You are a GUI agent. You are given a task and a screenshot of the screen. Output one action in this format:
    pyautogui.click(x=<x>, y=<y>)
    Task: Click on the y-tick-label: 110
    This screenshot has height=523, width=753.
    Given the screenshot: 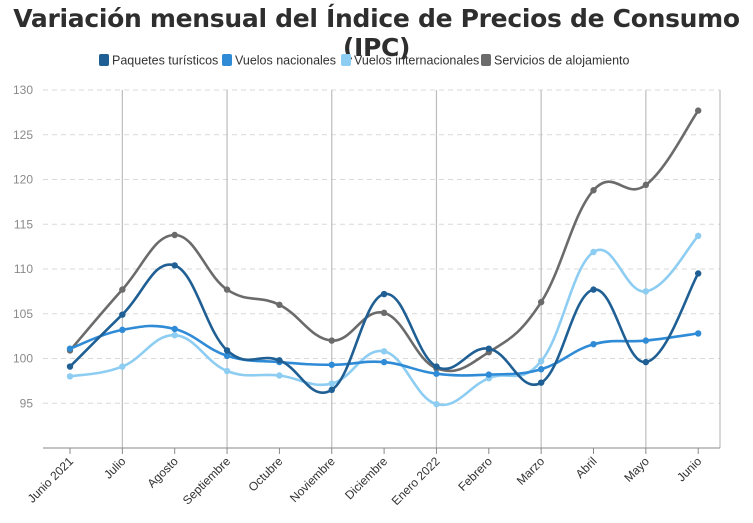 What is the action you would take?
    pyautogui.click(x=23, y=269)
    